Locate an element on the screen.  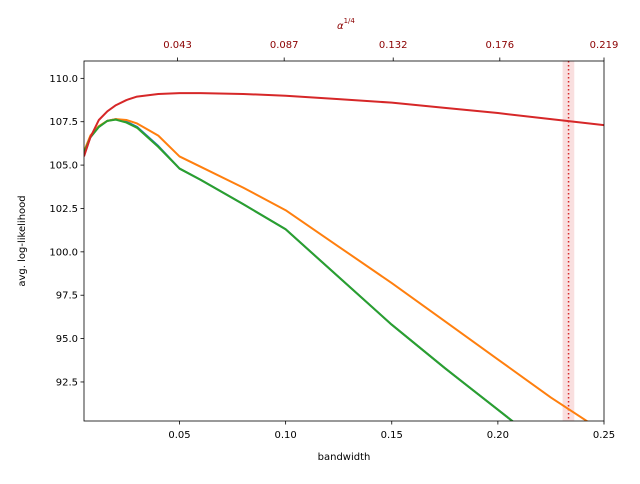
x-tick-label: 0.10 is located at coordinates (285, 435).